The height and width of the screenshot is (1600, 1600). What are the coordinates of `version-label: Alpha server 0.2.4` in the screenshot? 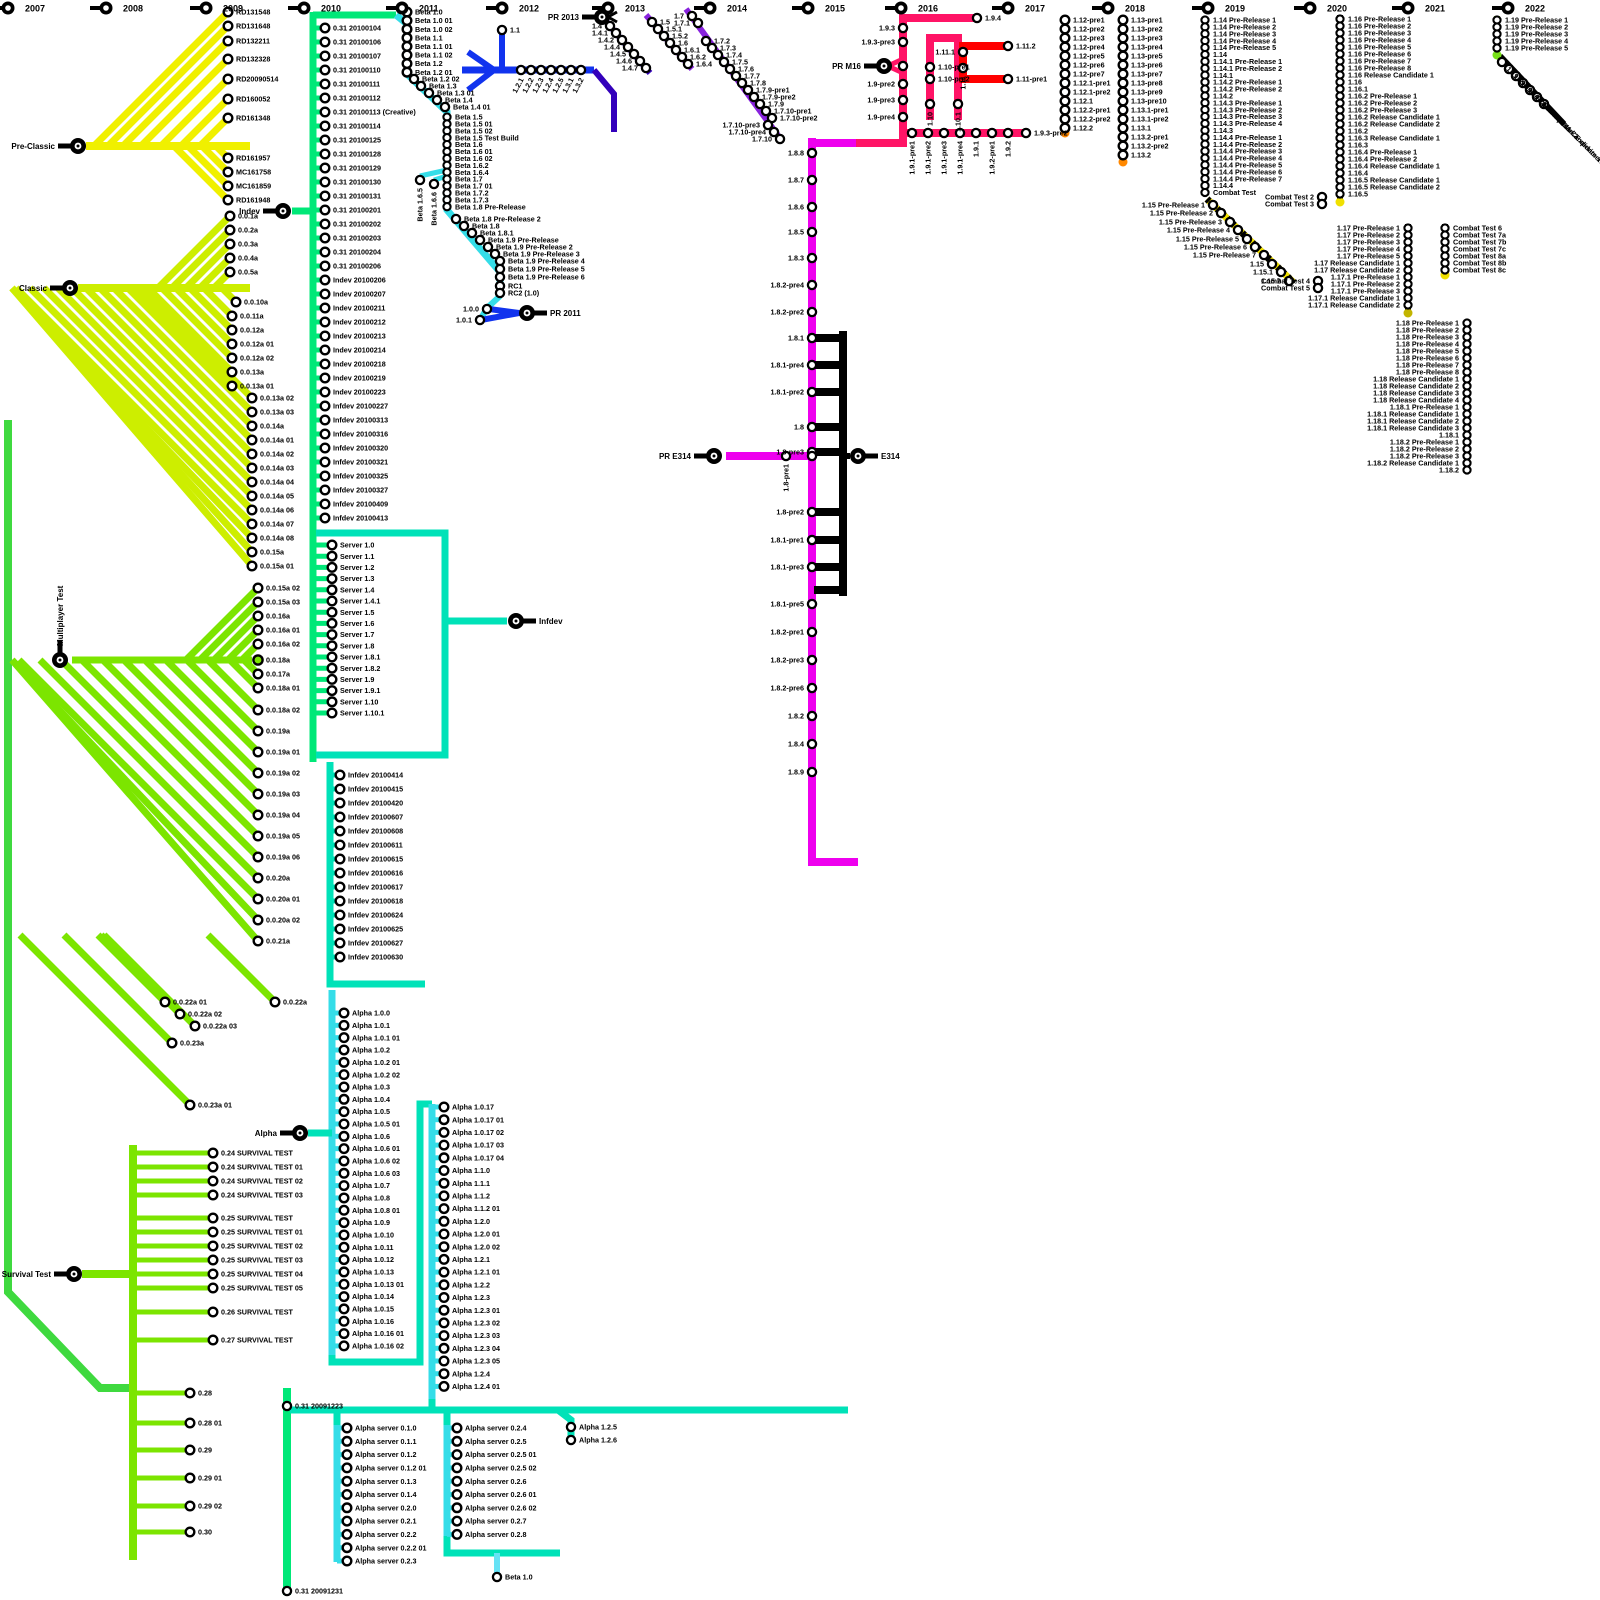 It's located at (496, 1428).